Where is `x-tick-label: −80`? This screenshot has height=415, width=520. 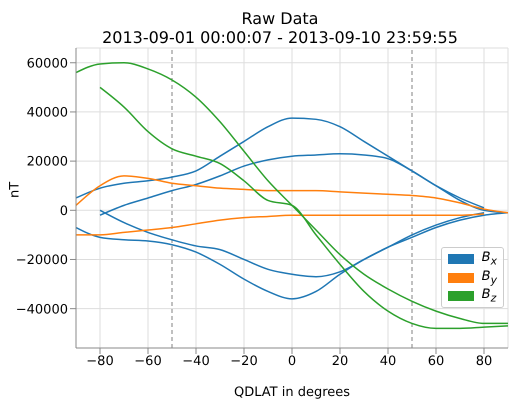 x-tick-label: −80 is located at coordinates (100, 362).